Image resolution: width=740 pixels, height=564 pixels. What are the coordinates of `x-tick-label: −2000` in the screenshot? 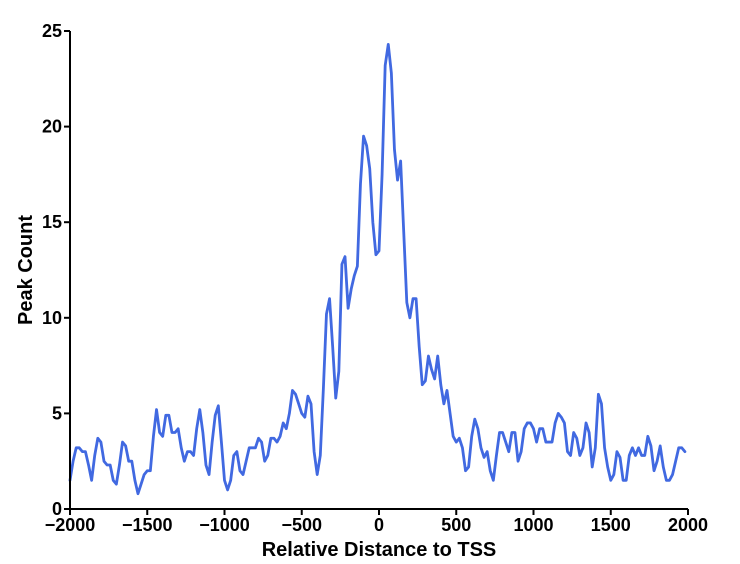 It's located at (70, 525).